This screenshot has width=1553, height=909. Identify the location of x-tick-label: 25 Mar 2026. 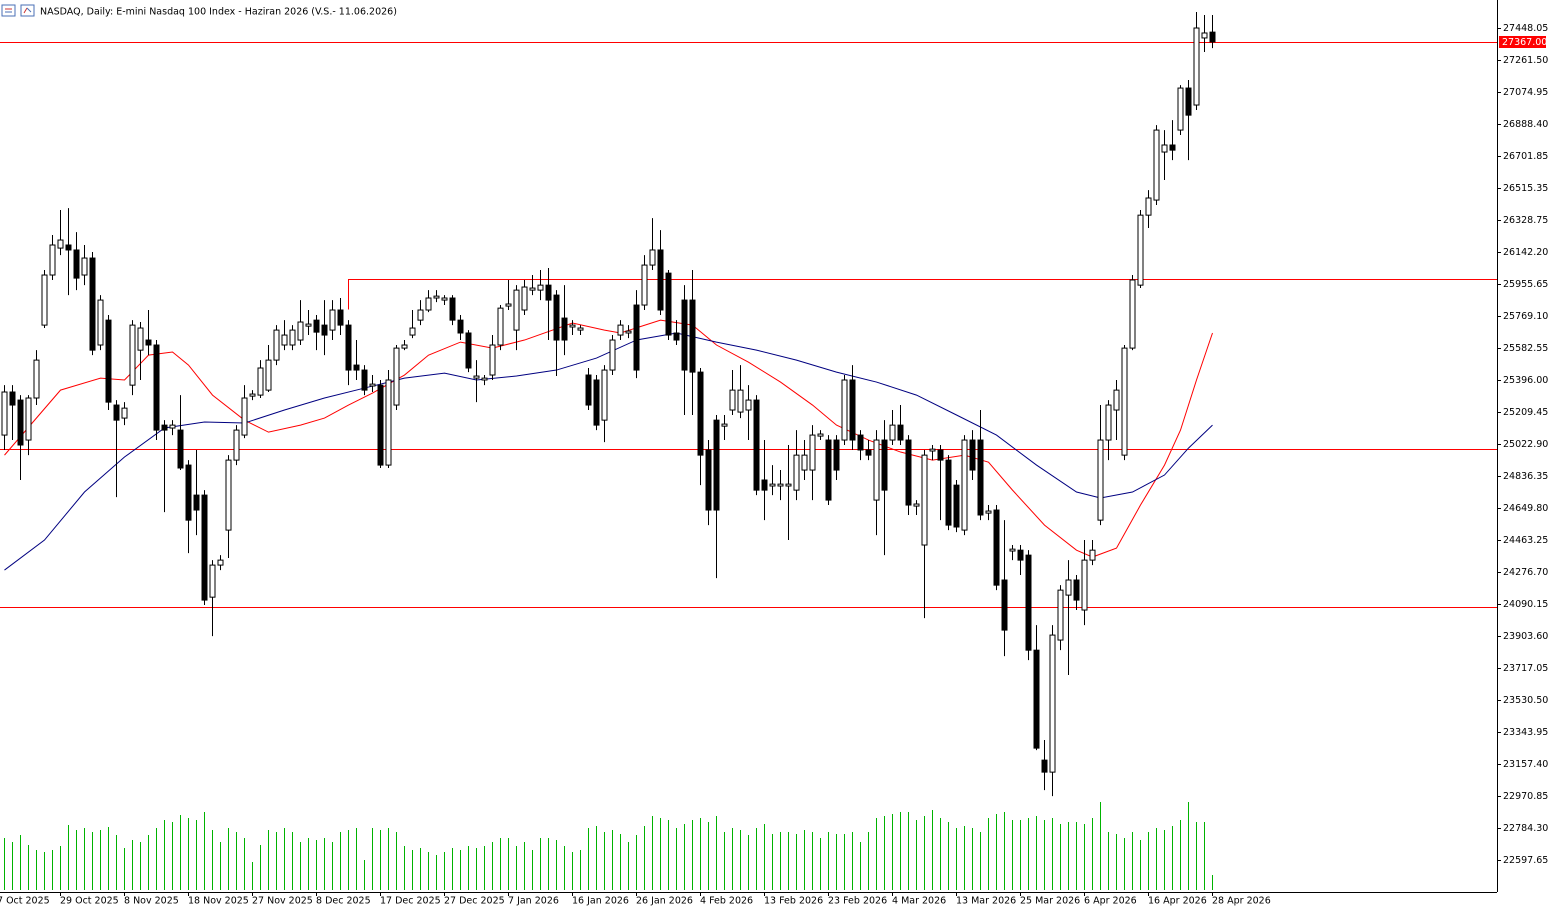
(1050, 901).